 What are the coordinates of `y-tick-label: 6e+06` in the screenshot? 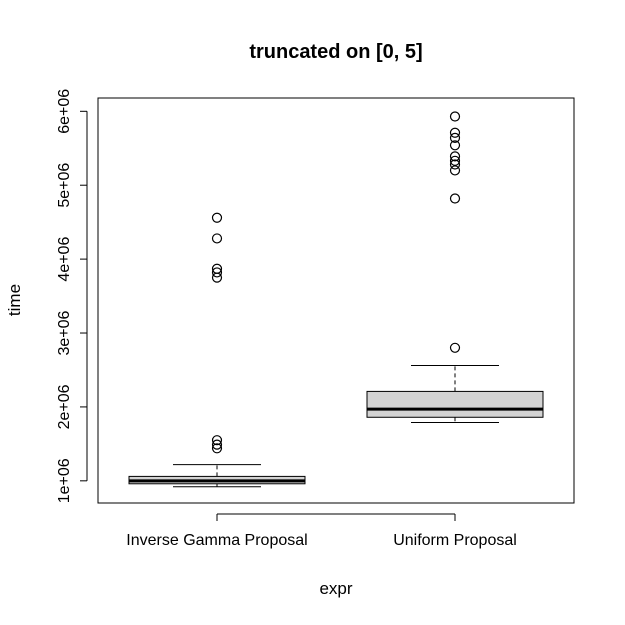 It's located at (64, 111).